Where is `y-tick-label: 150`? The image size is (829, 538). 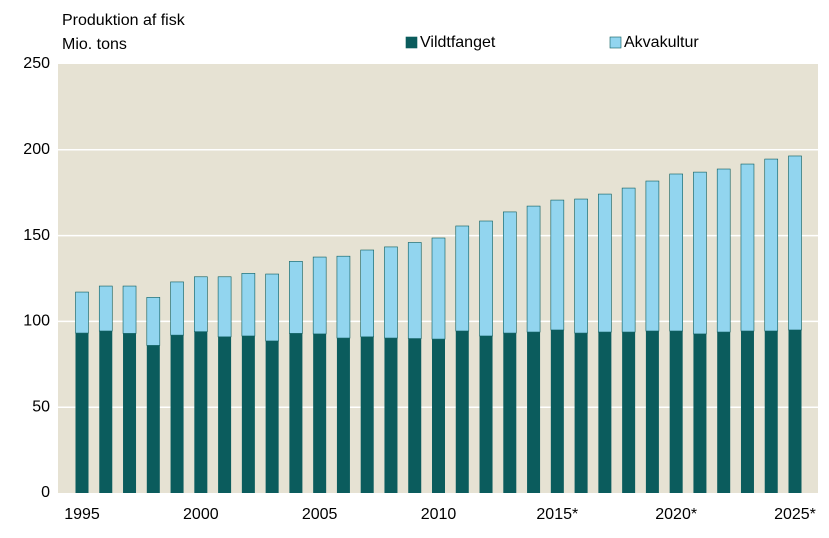 y-tick-label: 150 is located at coordinates (36, 235).